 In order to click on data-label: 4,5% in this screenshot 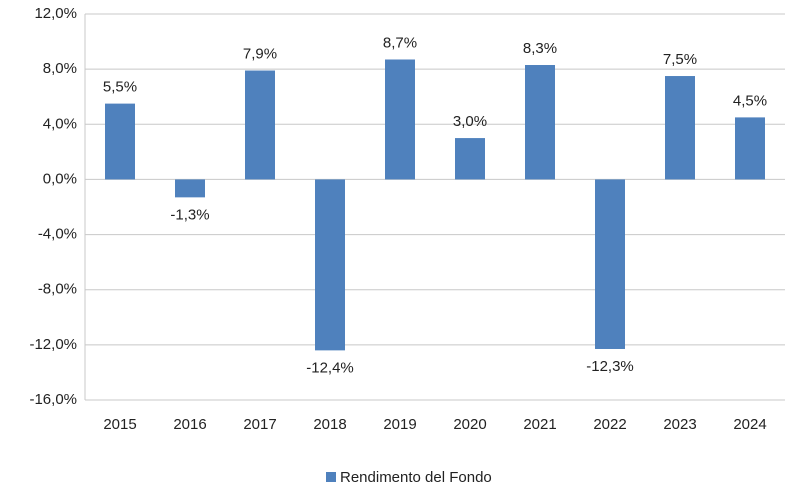, I will do `click(750, 100)`.